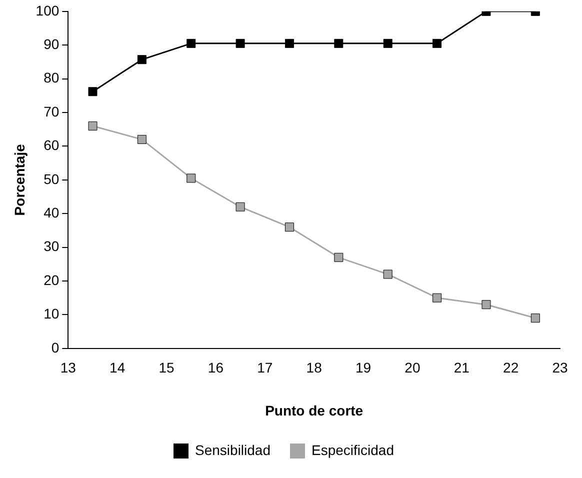  What do you see at coordinates (52, 246) in the screenshot?
I see `y-tick-label: 30` at bounding box center [52, 246].